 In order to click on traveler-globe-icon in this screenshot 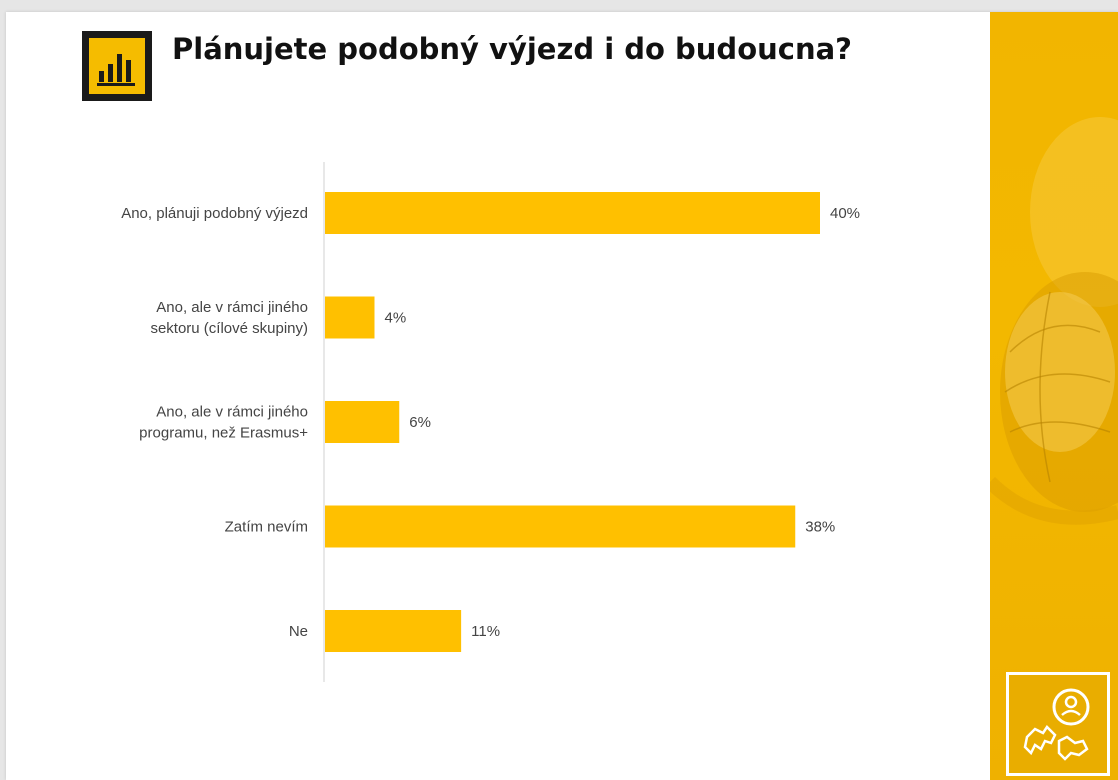, I will do `click(1058, 724)`.